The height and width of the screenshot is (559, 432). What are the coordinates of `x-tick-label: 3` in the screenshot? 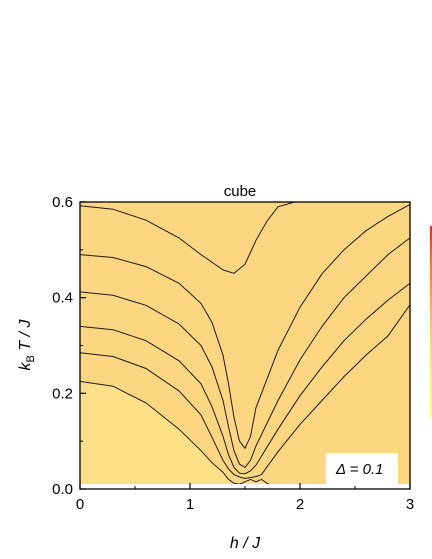 It's located at (410, 504).